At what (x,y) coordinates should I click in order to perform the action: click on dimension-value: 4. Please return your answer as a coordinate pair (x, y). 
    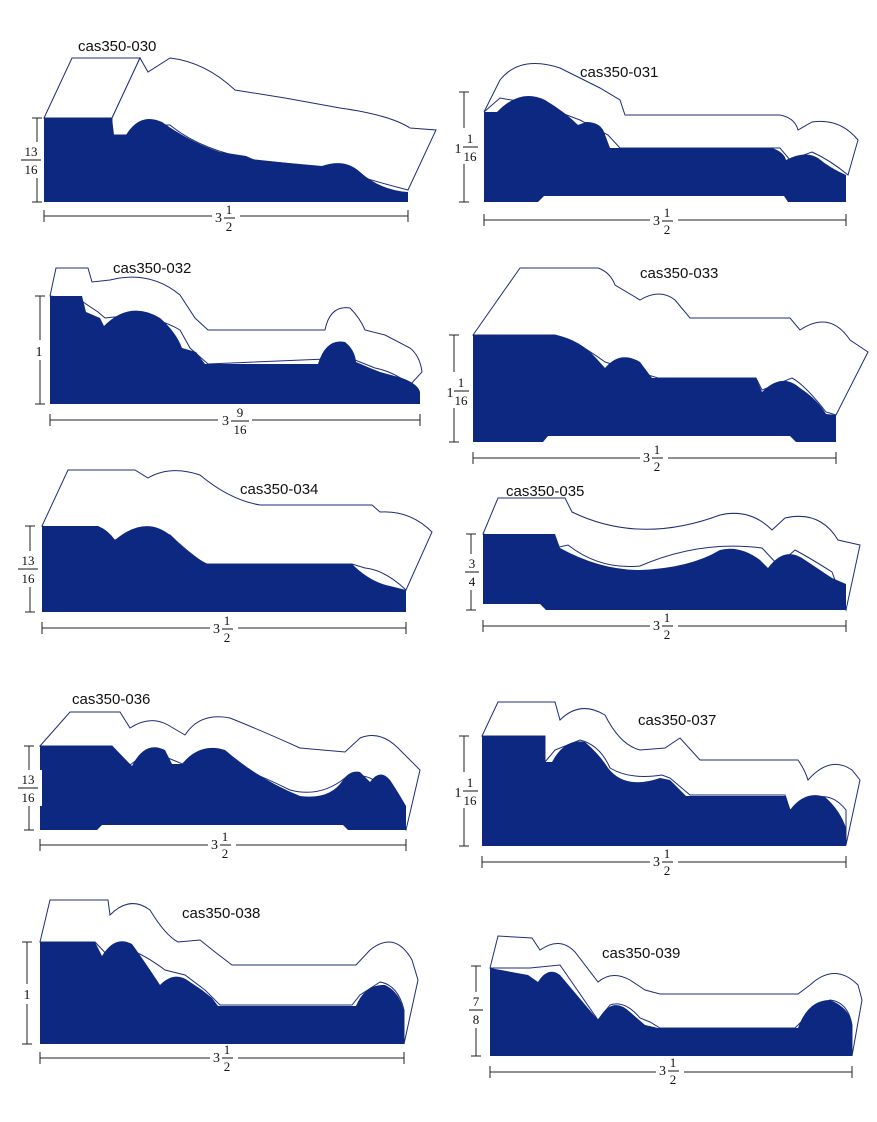
    Looking at the image, I should click on (472, 581).